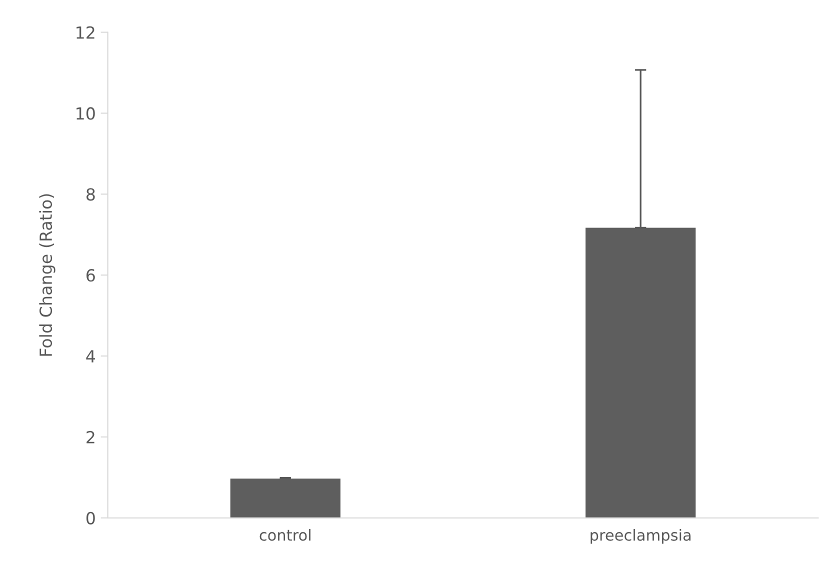  What do you see at coordinates (90, 518) in the screenshot?
I see `y-tick-label: 0` at bounding box center [90, 518].